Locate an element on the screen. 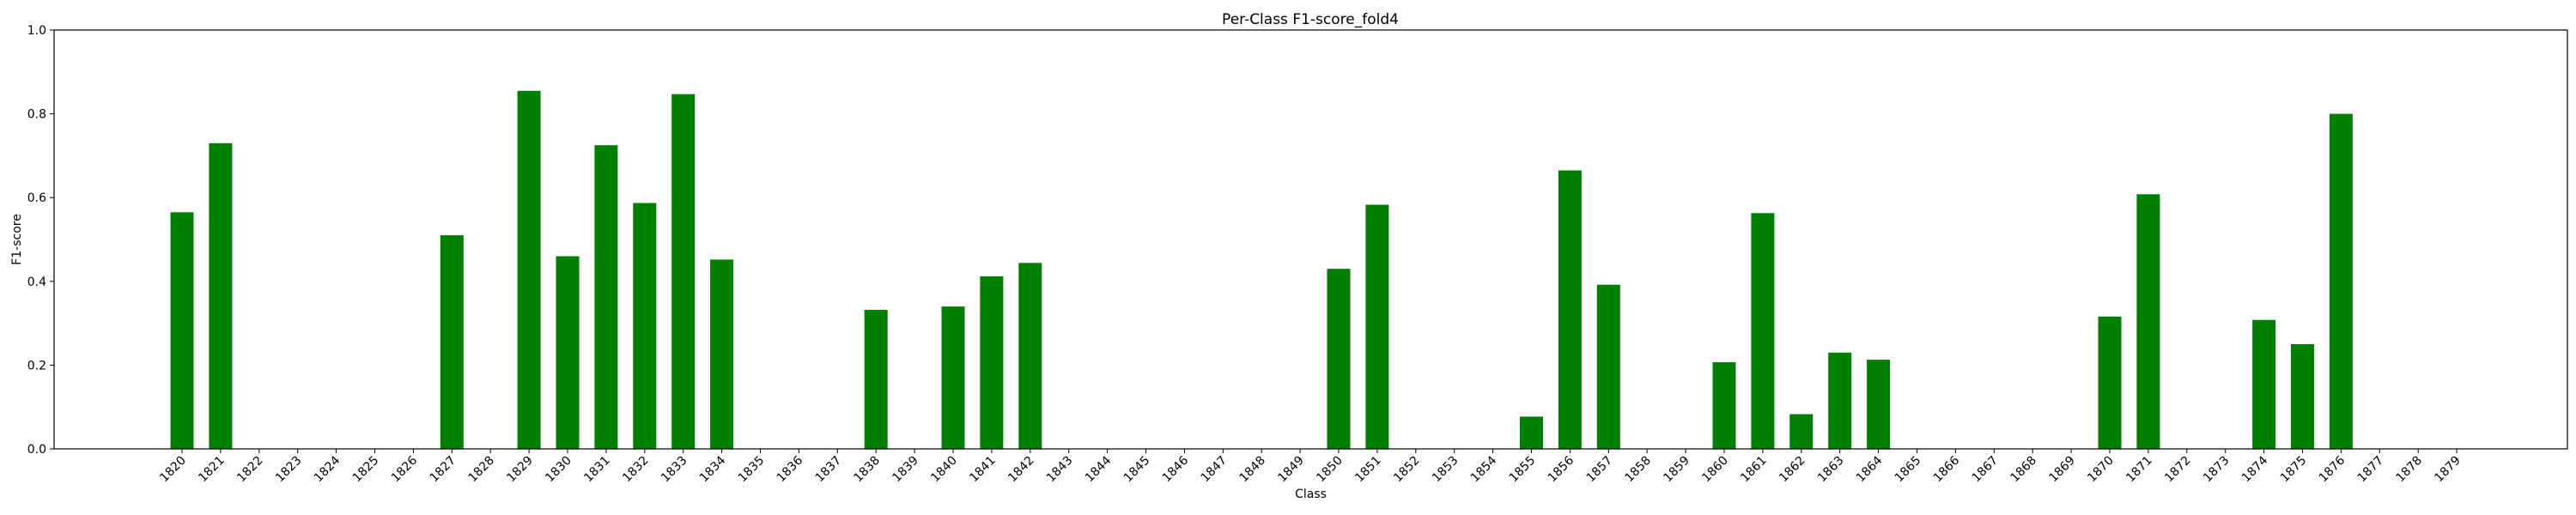 This screenshot has height=515, width=2576. x-axis-label: Class is located at coordinates (1311, 494).